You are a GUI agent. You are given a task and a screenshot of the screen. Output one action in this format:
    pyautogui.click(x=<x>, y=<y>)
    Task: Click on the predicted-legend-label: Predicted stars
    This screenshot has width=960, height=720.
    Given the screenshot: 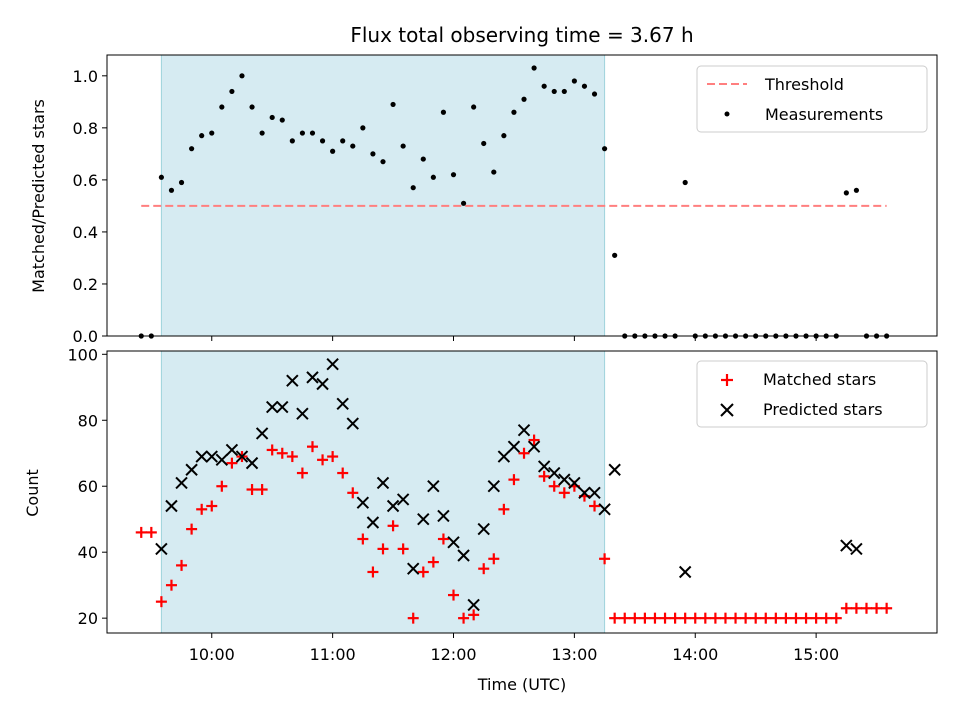 What is the action you would take?
    pyautogui.click(x=823, y=409)
    